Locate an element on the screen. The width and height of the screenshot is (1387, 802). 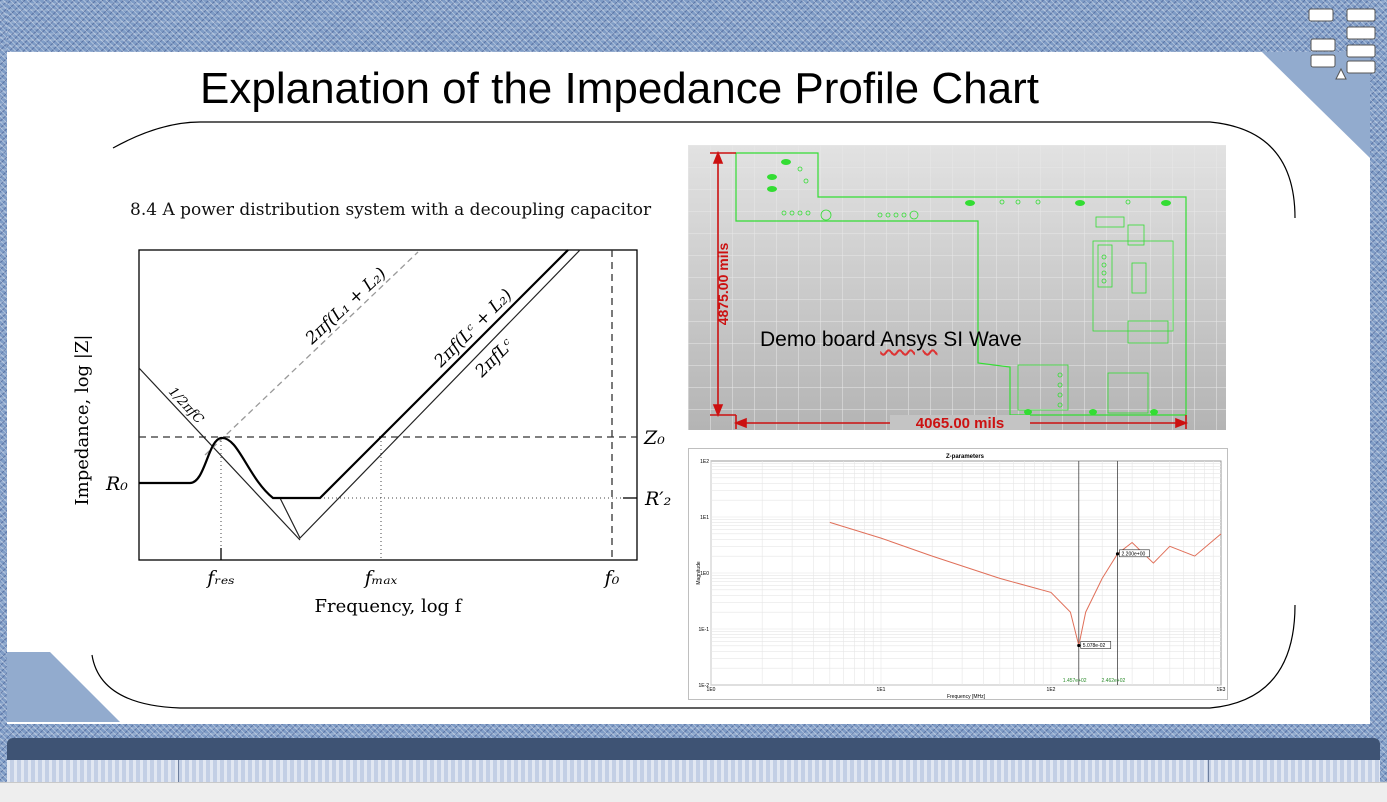
board-vias is located at coordinates (977, 290).